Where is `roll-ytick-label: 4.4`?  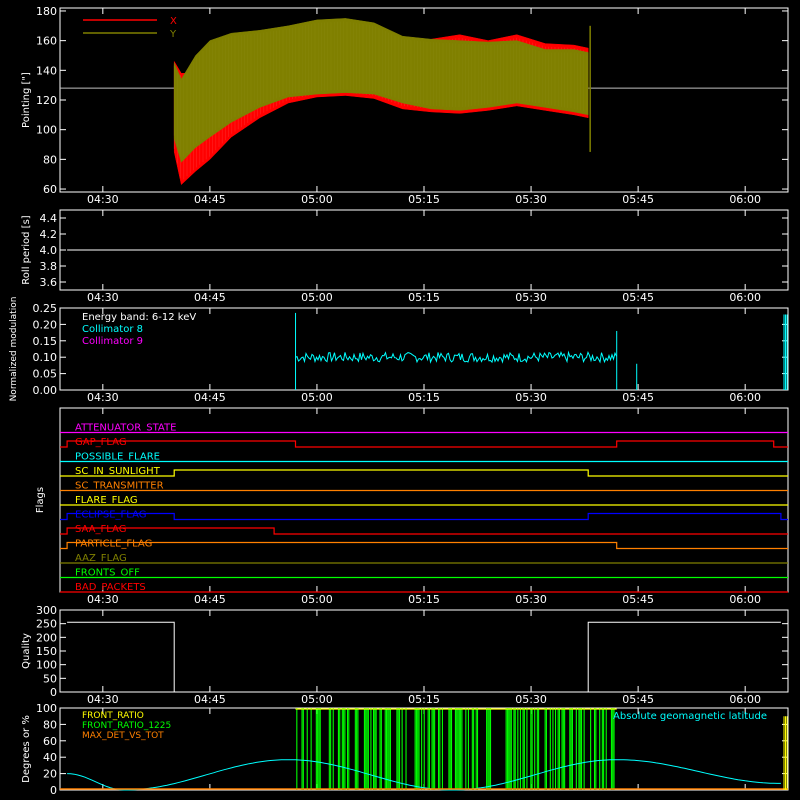 roll-ytick-label: 4.4 is located at coordinates (49, 218).